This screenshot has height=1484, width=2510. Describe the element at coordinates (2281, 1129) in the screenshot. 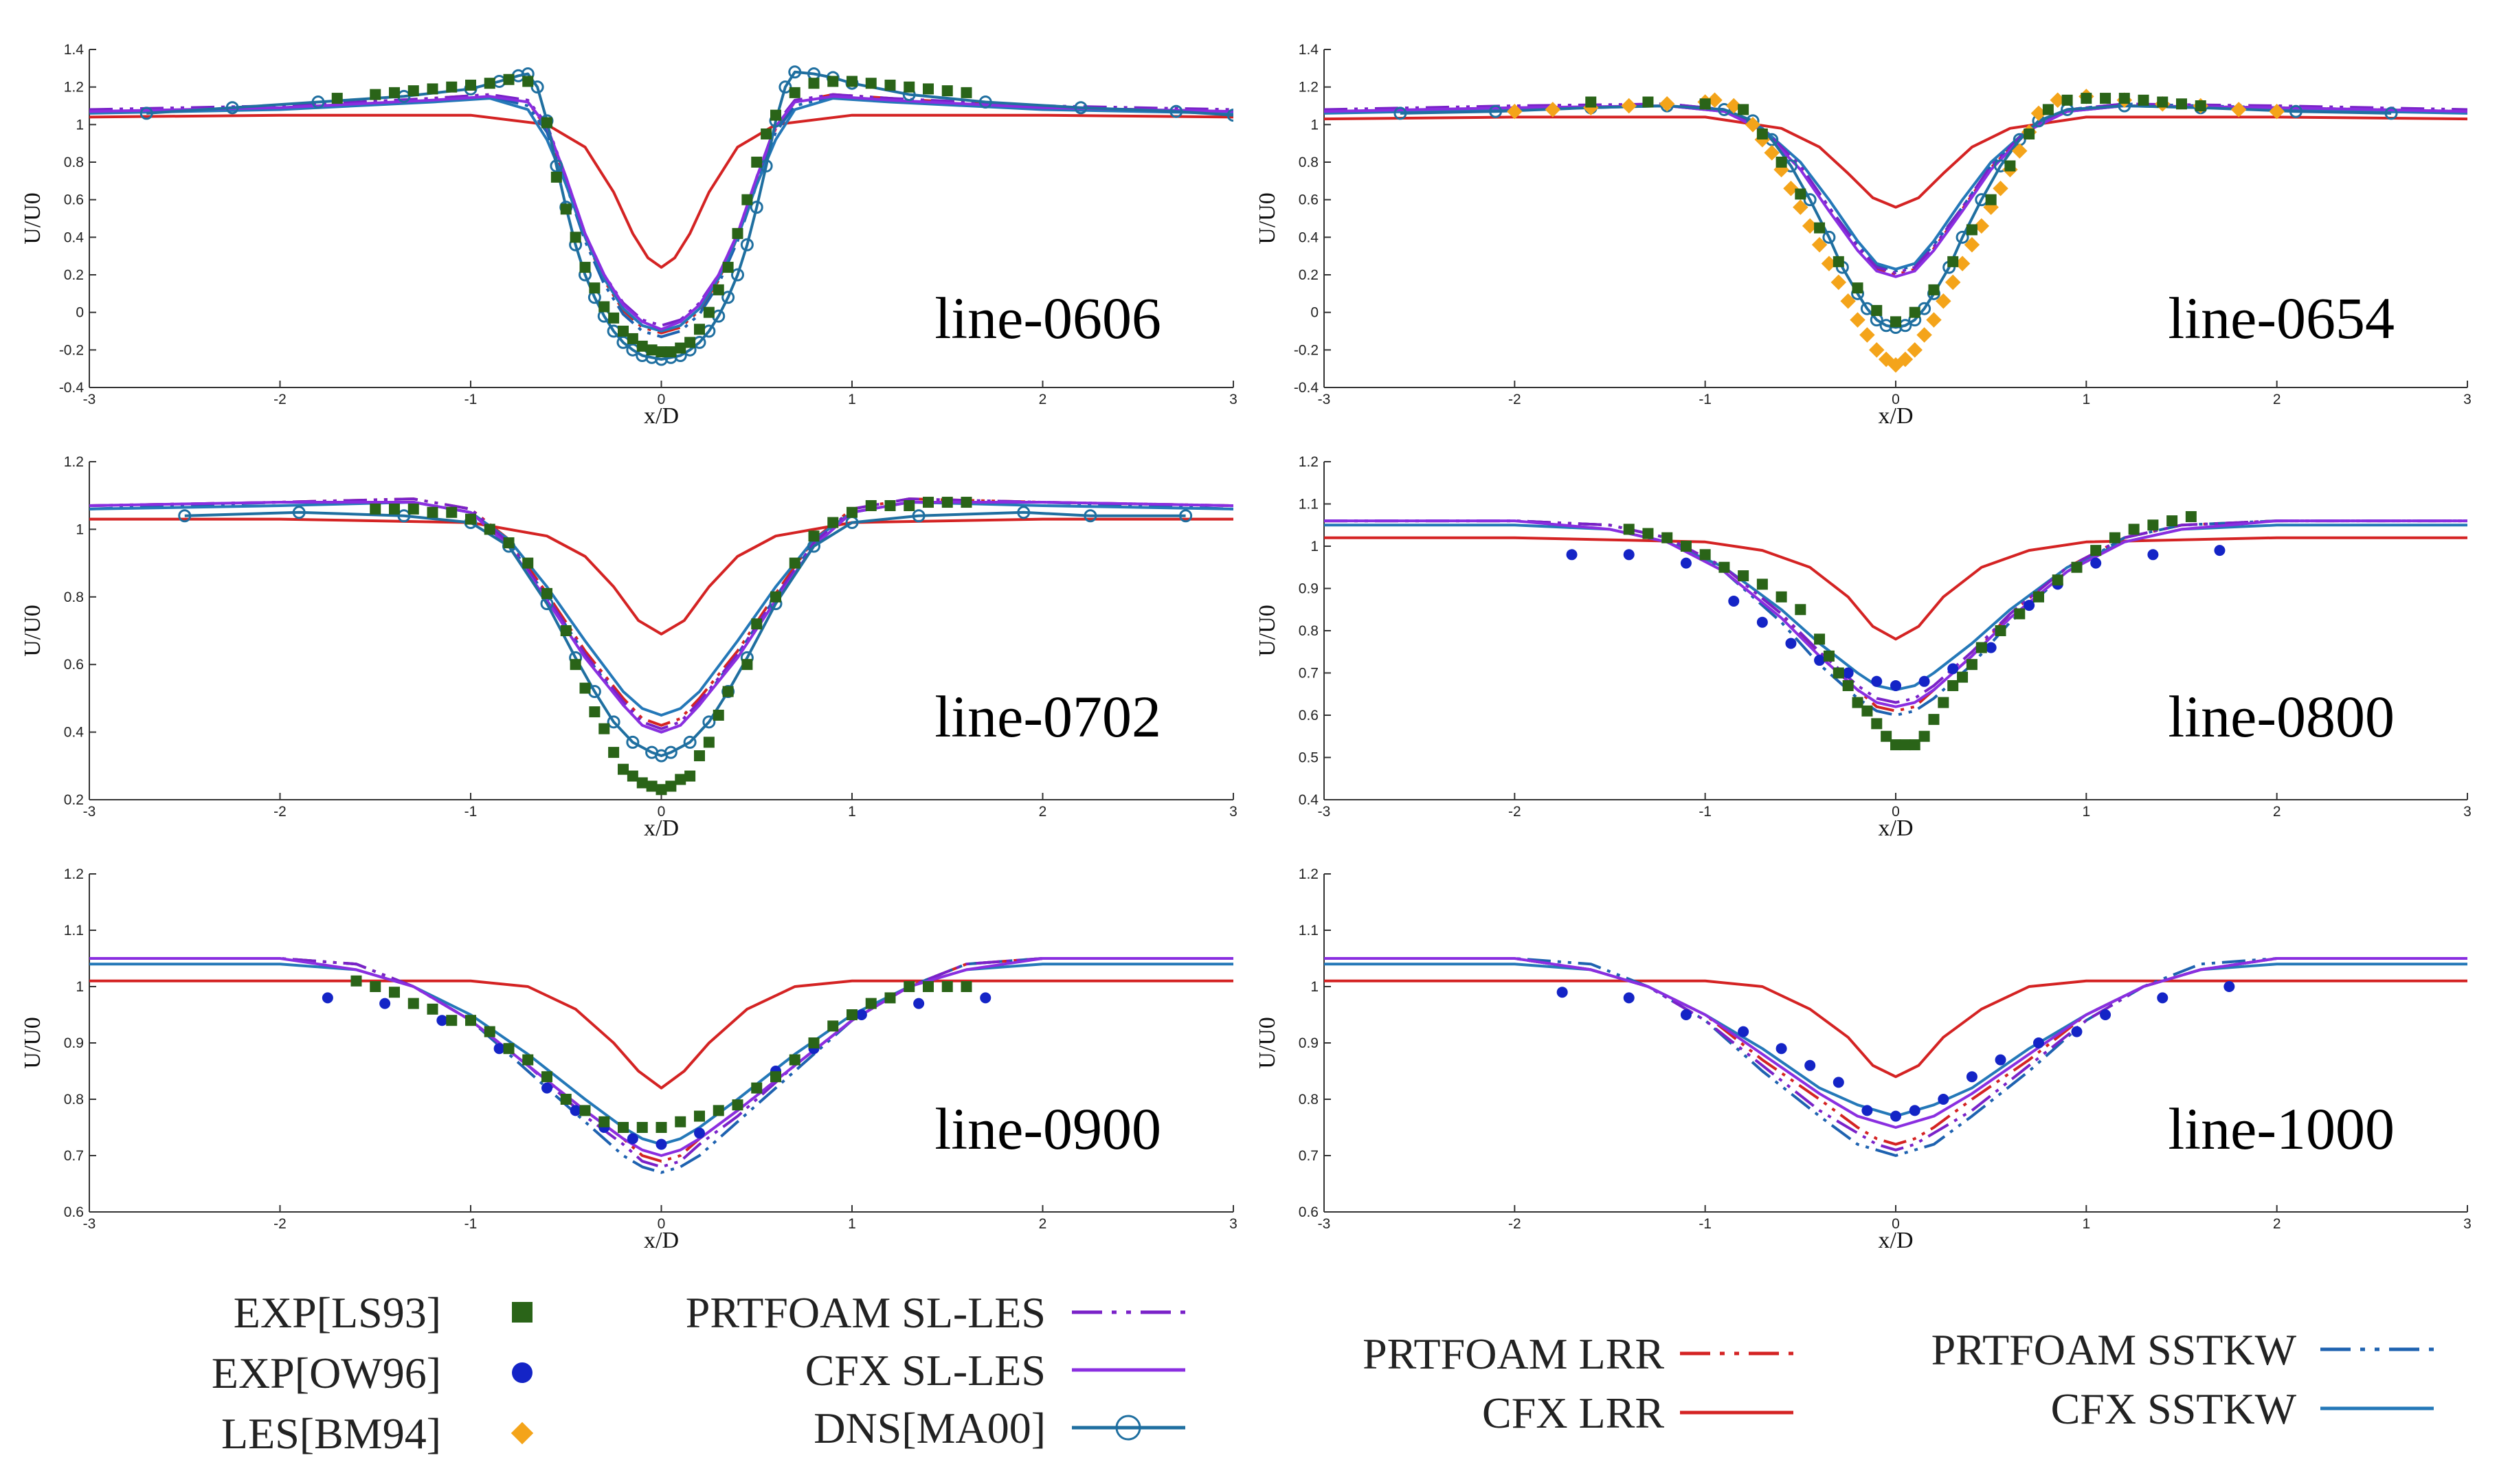

I see `panel-label: line-1000` at that location.